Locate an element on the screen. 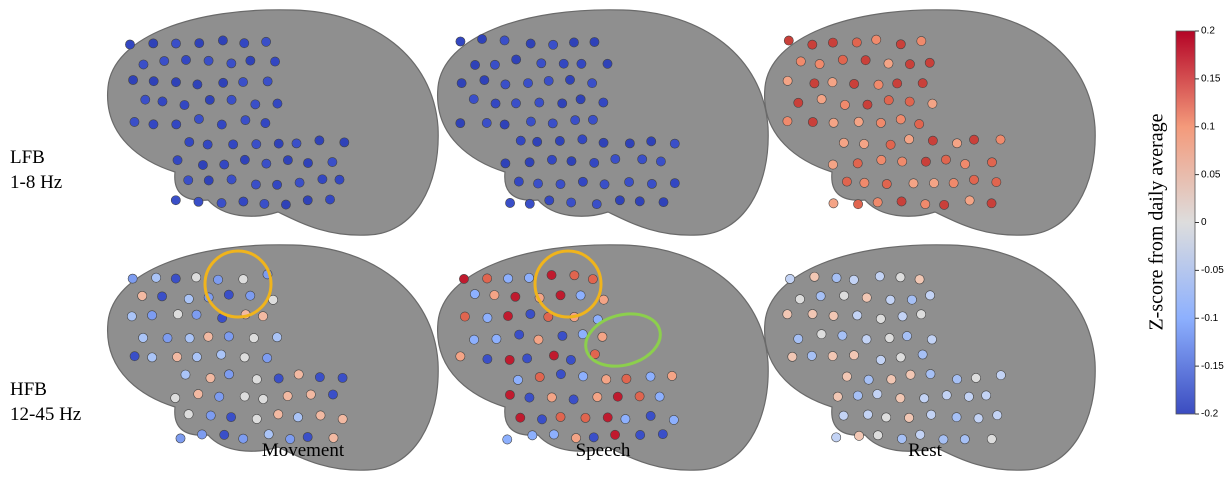  tick-label: 0.05 is located at coordinates (1211, 174).